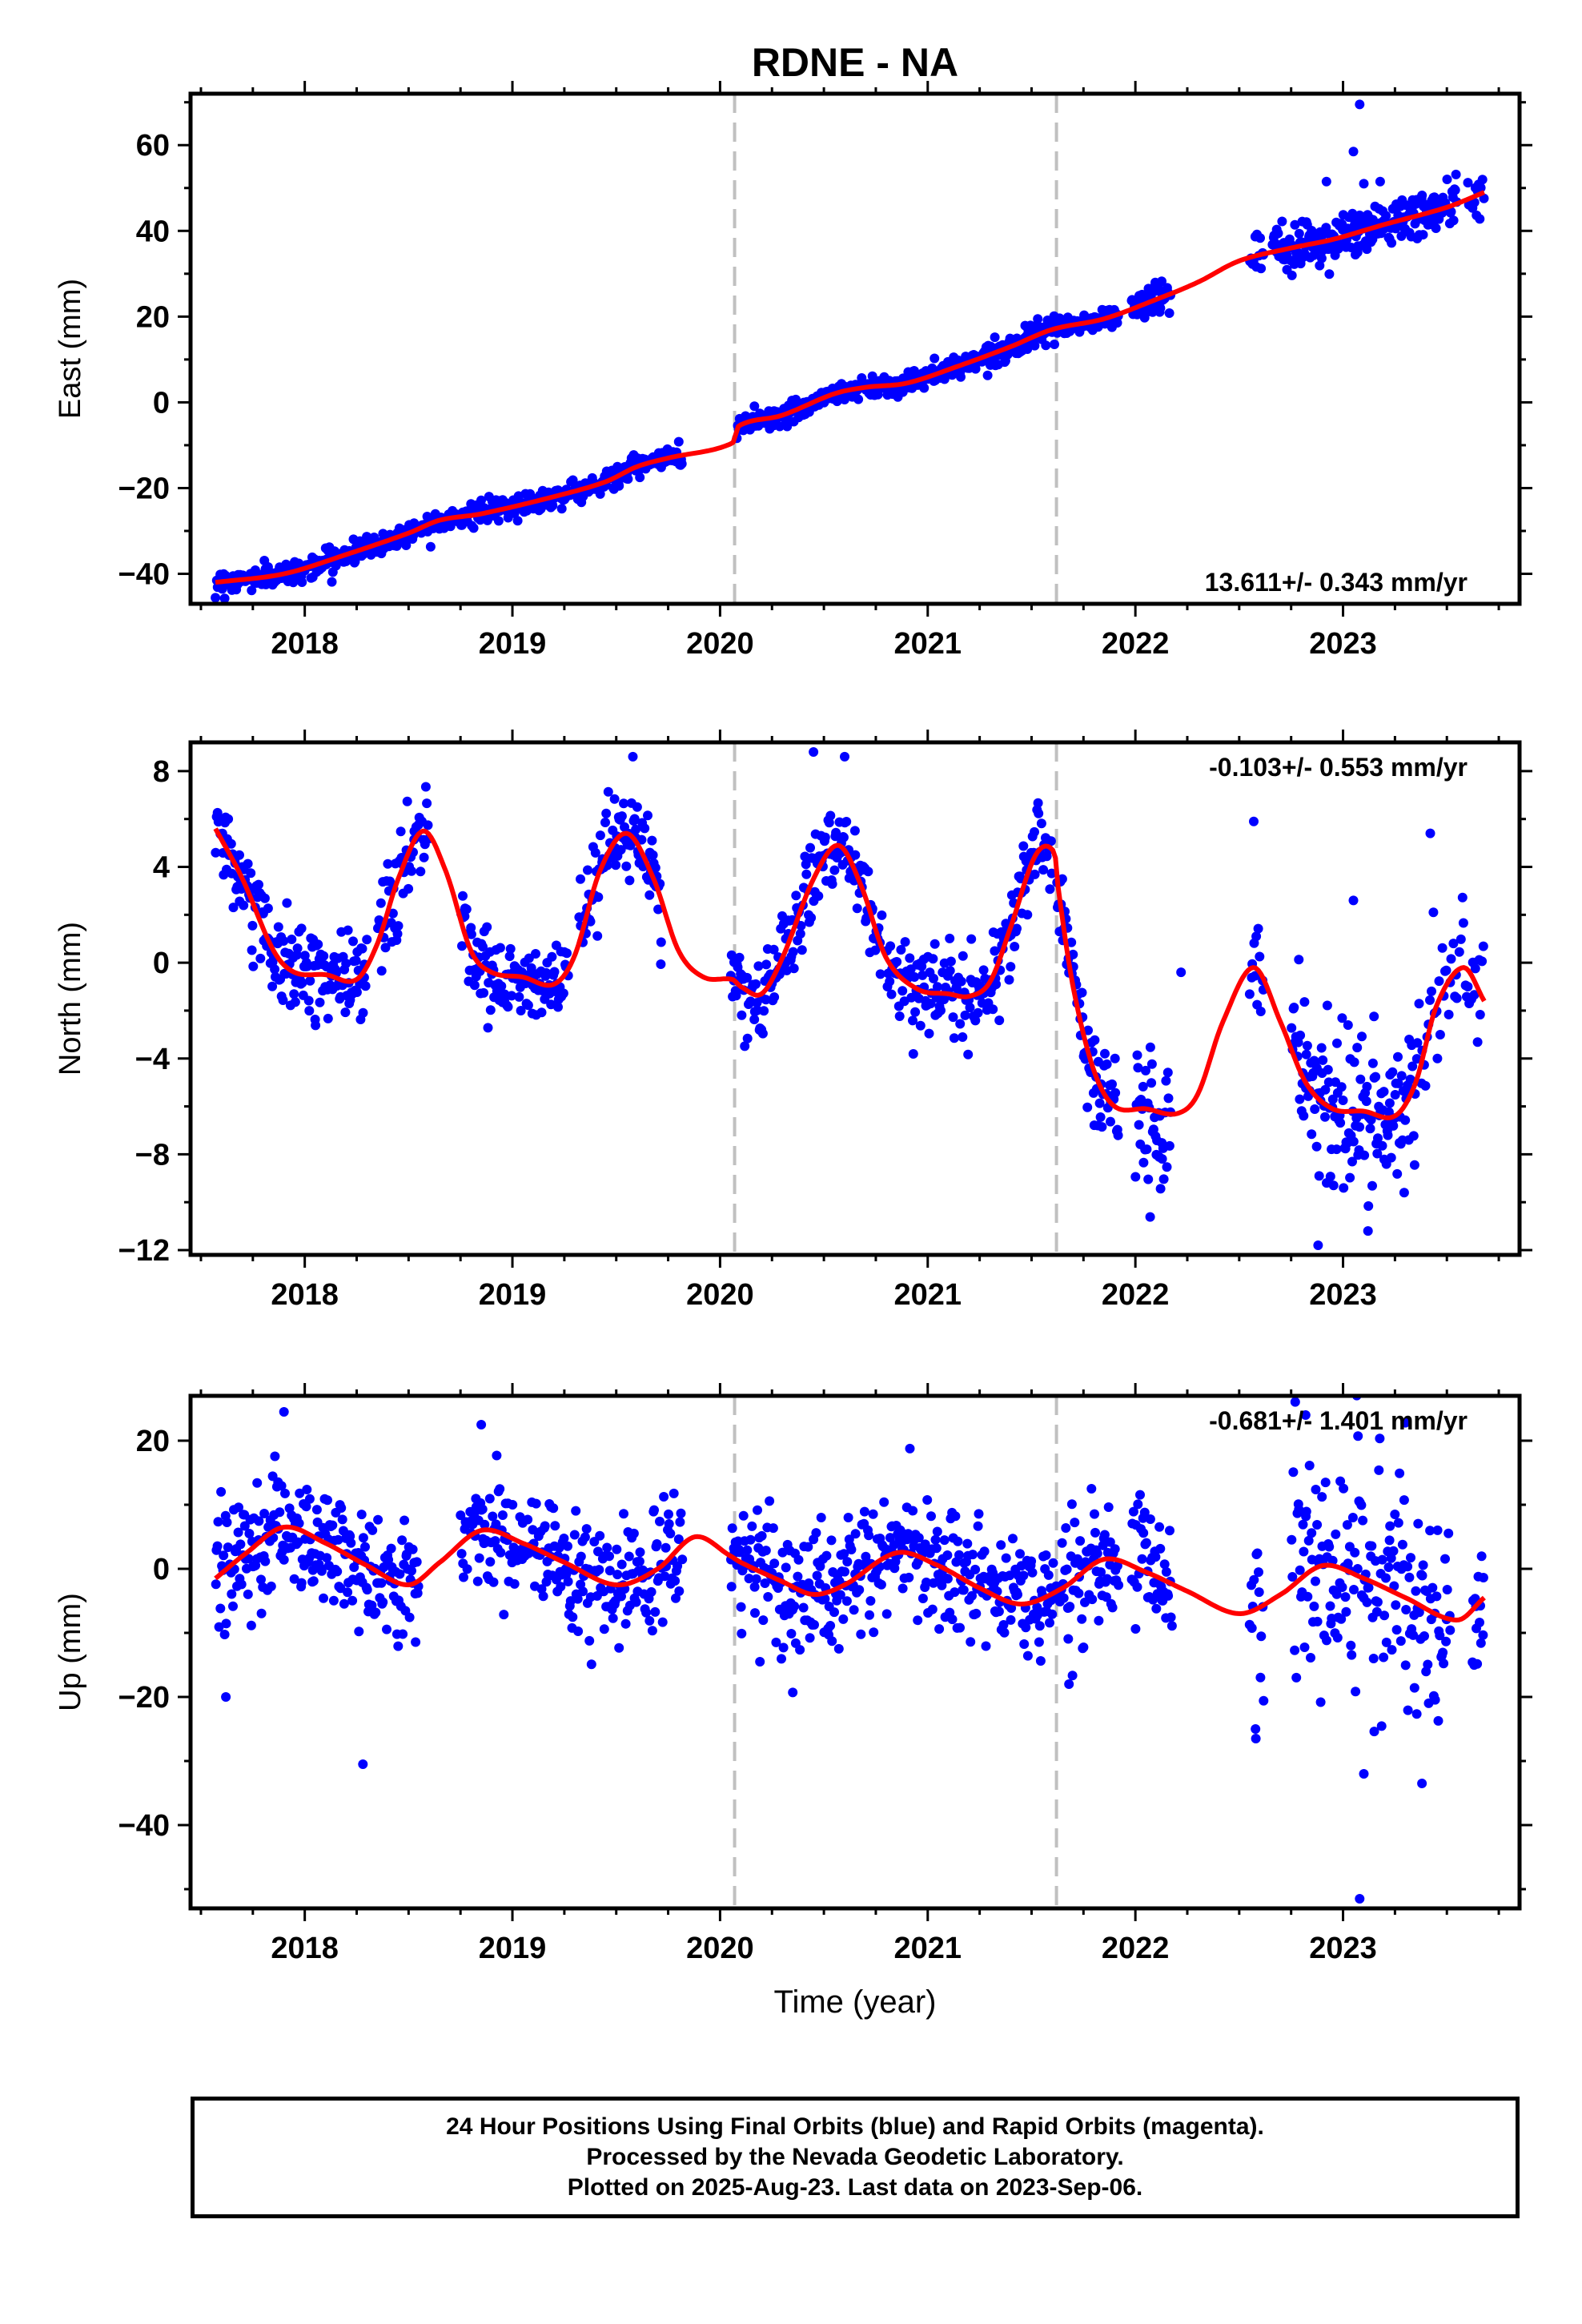 The width and height of the screenshot is (1582, 2324). Describe the element at coordinates (1343, 644) in the screenshot. I see `x-tick-label: 2023` at that location.